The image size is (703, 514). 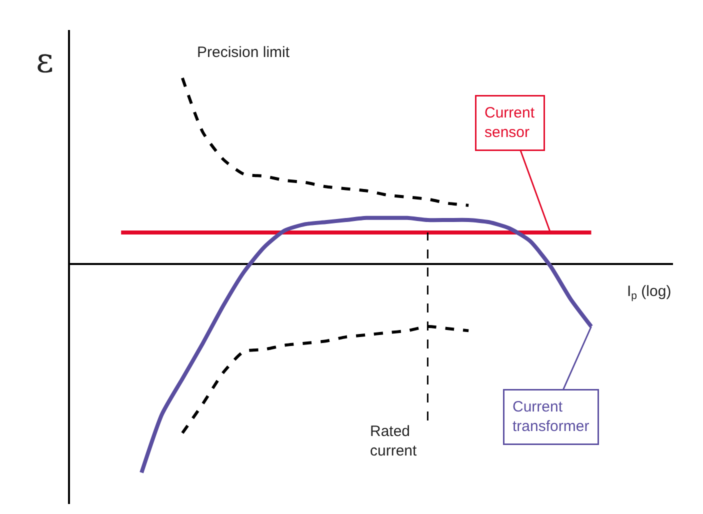 I want to click on text: Current sensor, so click(x=510, y=122).